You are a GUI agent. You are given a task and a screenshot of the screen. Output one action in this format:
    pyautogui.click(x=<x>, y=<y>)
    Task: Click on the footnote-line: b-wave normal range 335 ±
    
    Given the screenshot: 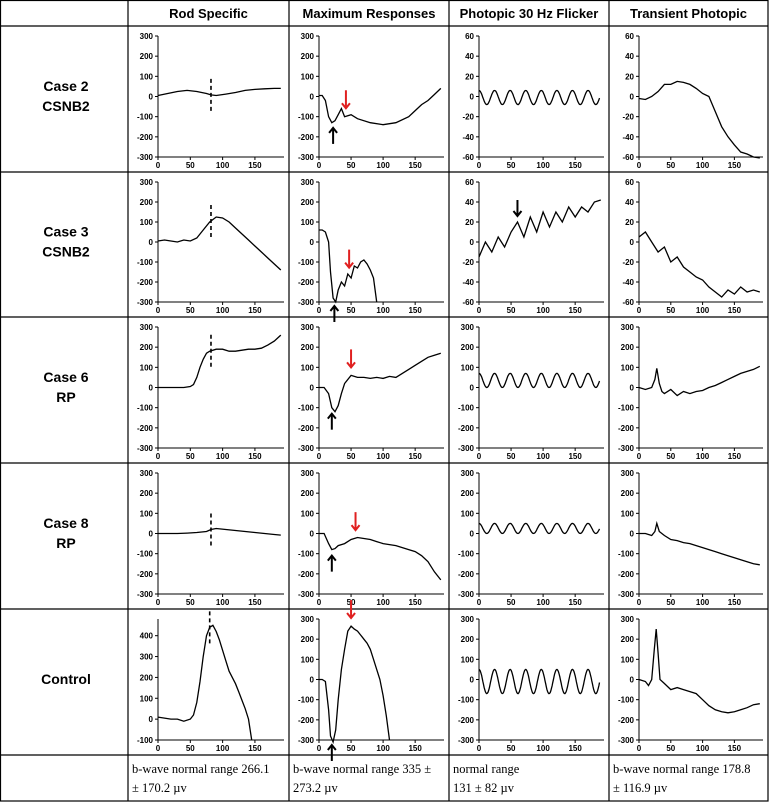 What is the action you would take?
    pyautogui.click(x=362, y=769)
    